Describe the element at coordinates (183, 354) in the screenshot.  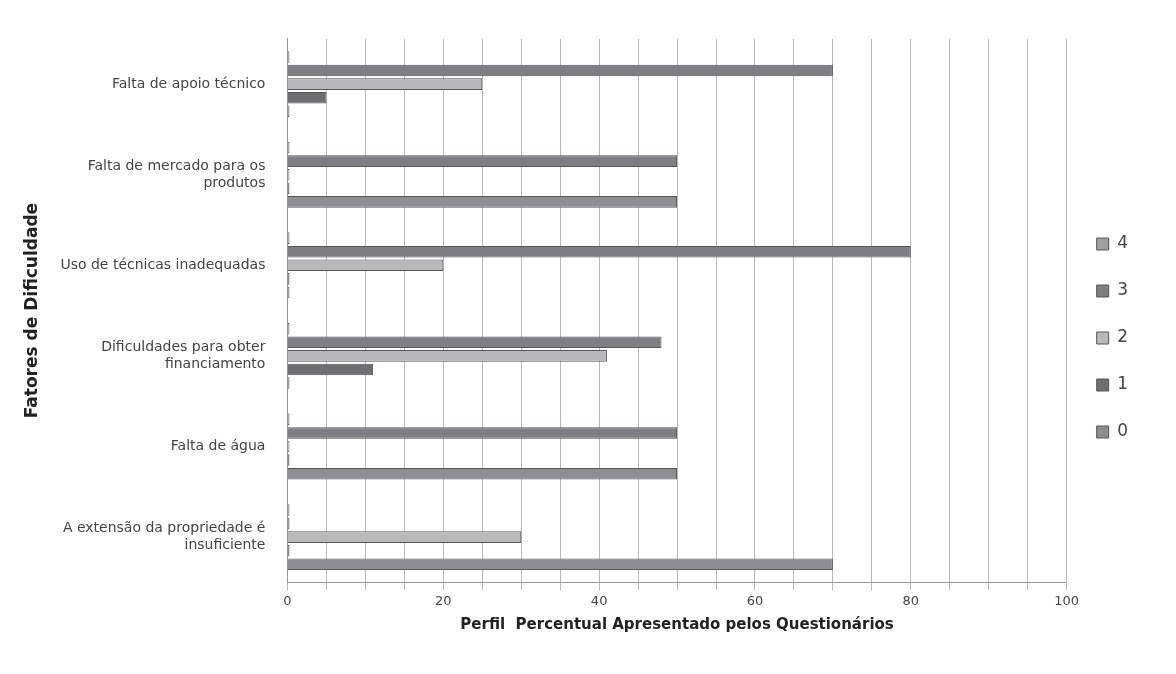
I see `y-tick-label: Dificuldades para obter financiamento` at that location.